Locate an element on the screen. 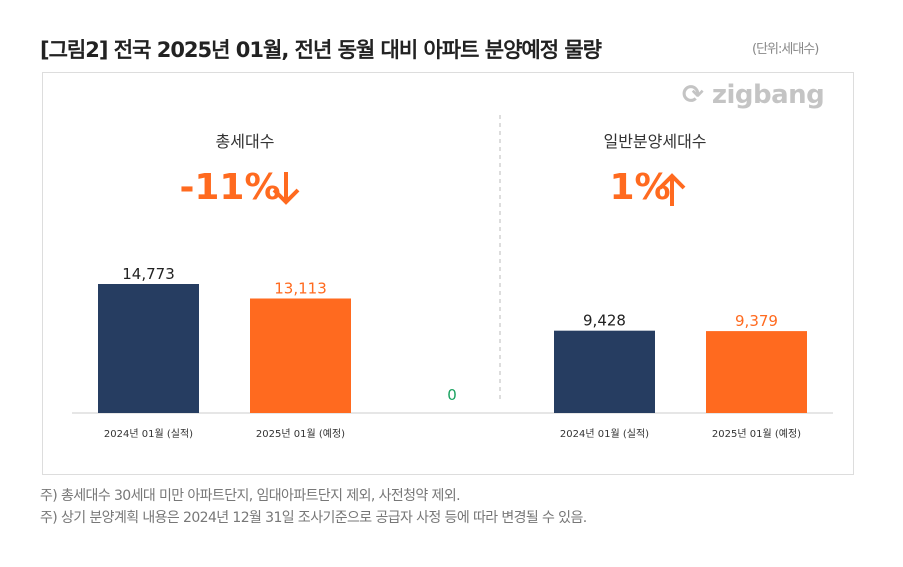 This screenshot has width=903, height=567. group-title: 일반분양세대수 is located at coordinates (654, 141).